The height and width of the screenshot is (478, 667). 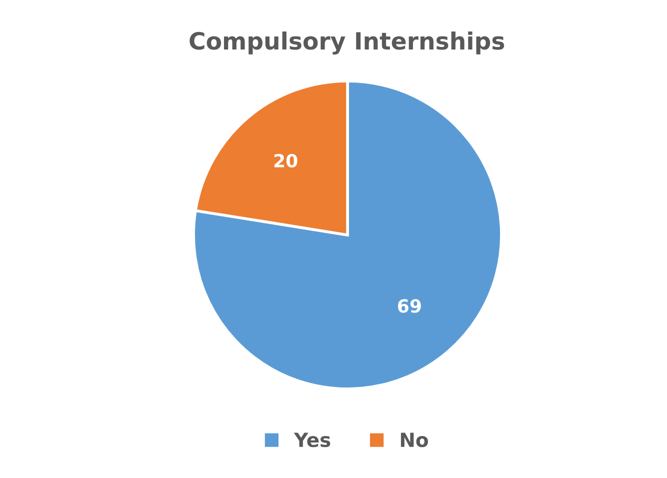 What do you see at coordinates (312, 440) in the screenshot?
I see `legend-label: Yes` at bounding box center [312, 440].